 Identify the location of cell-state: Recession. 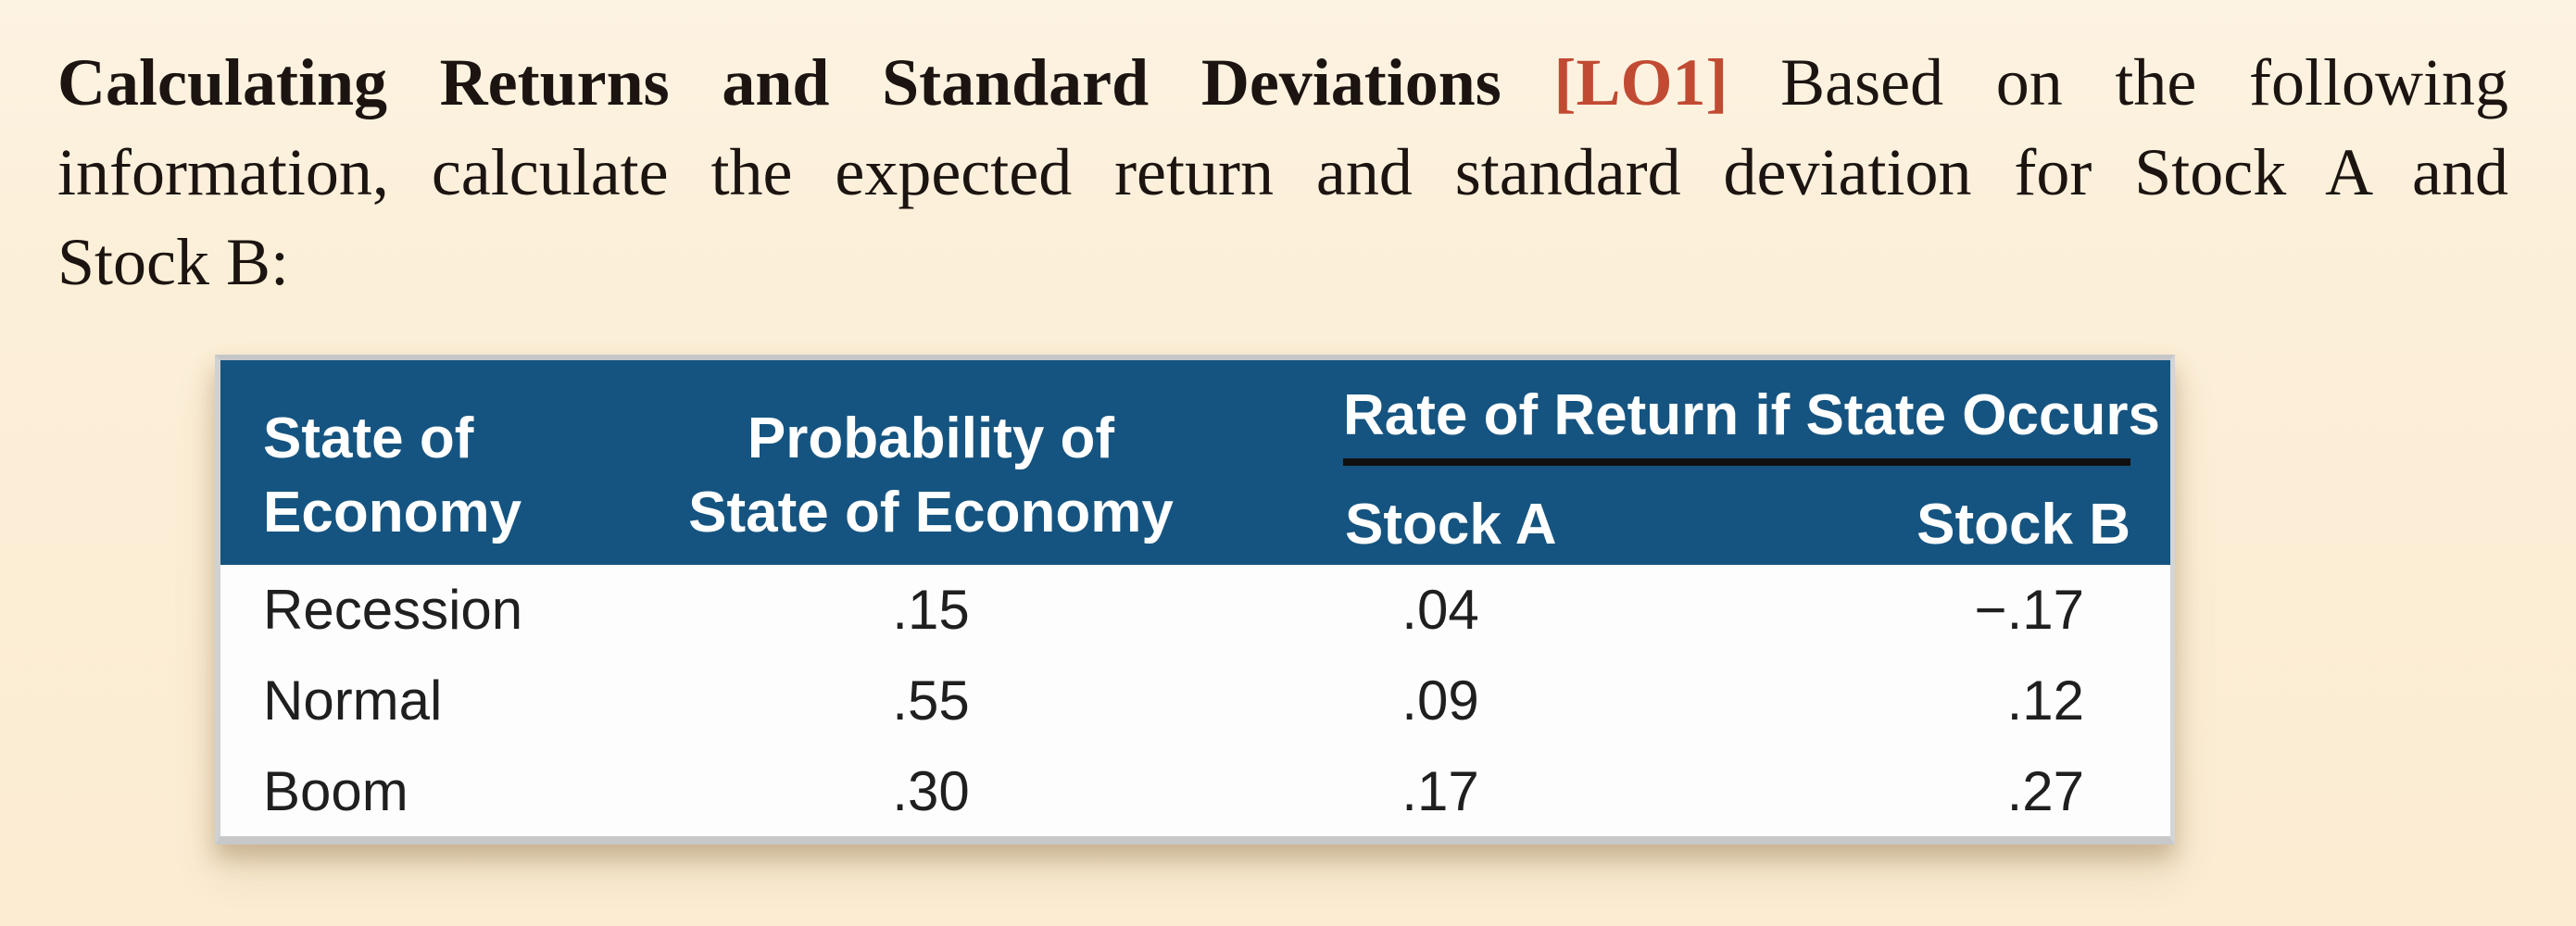
(434, 610).